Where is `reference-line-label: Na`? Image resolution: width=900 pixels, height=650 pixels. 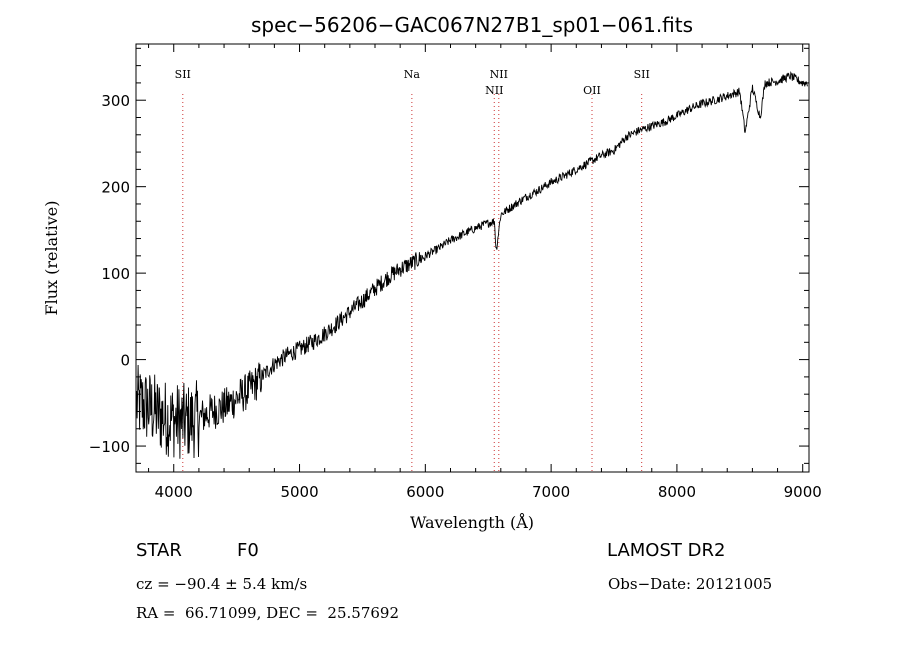
reference-line-label: Na is located at coordinates (412, 74).